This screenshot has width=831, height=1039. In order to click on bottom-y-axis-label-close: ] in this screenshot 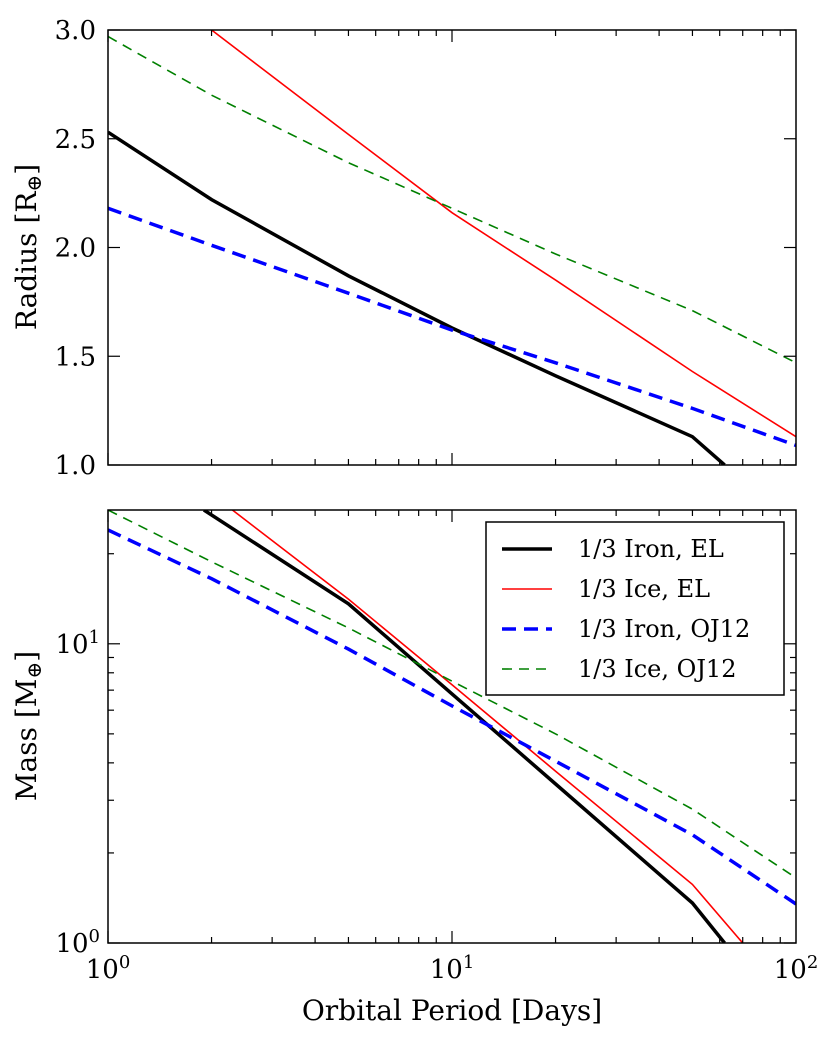, I will do `click(26, 656)`.